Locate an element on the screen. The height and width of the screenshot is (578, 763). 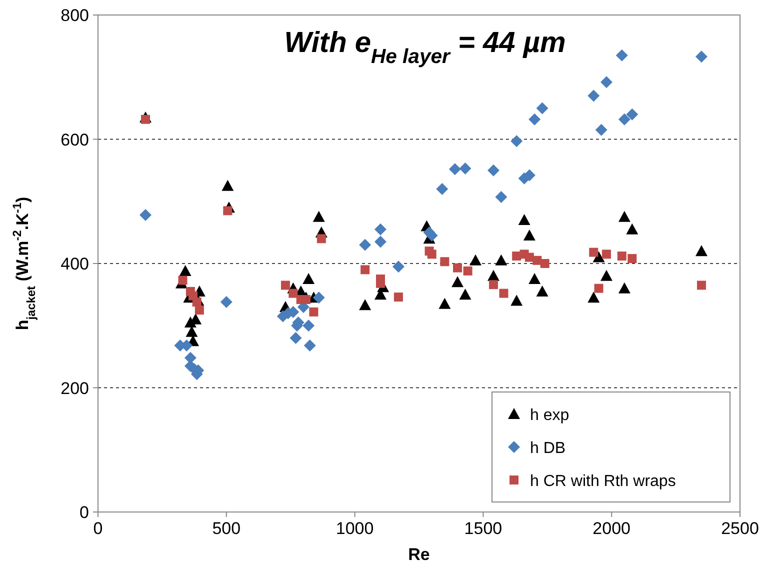
x-tick-label: 2000 is located at coordinates (611, 528).